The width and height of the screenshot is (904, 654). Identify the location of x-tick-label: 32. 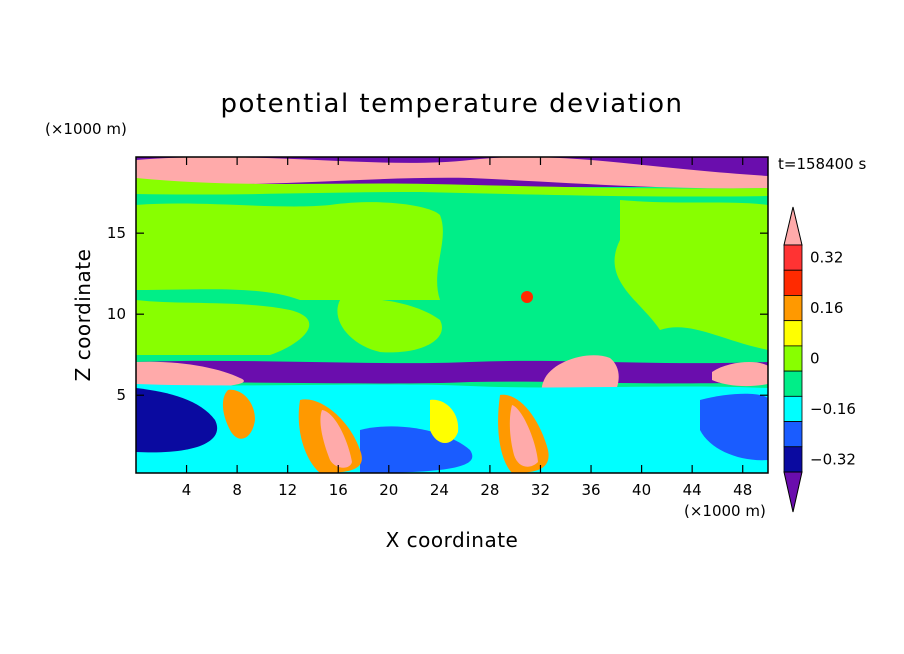
(540, 490).